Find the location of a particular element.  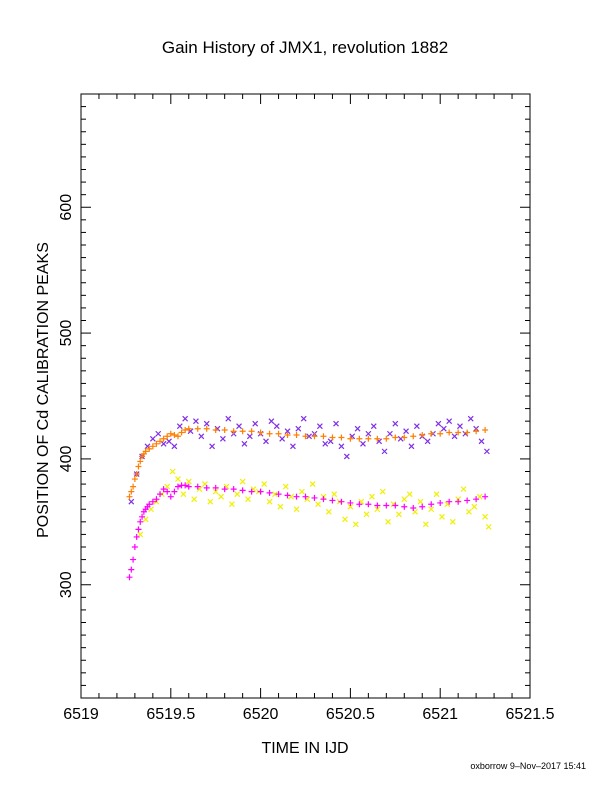

data-points is located at coordinates (309, 498).